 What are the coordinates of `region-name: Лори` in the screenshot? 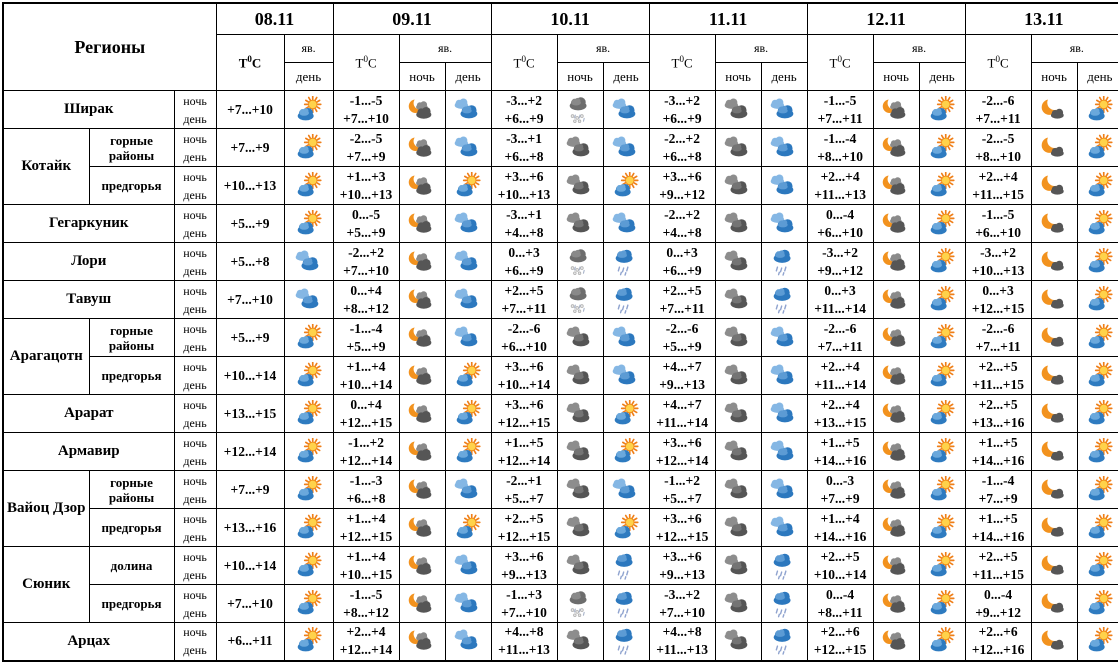 It's located at (88, 261).